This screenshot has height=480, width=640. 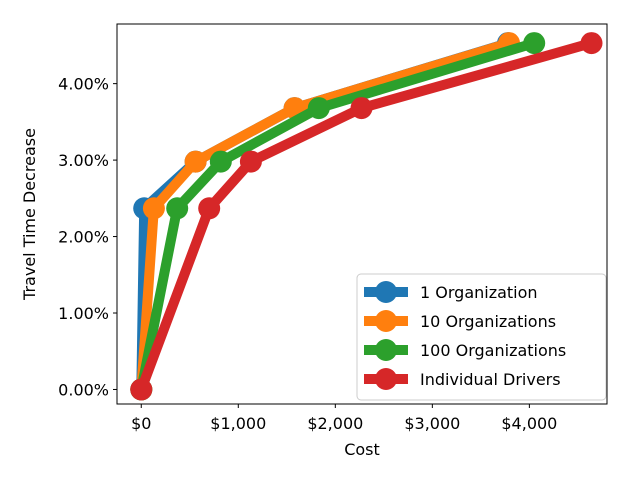 I want to click on y-tick-label: 4.00%, so click(x=83, y=84).